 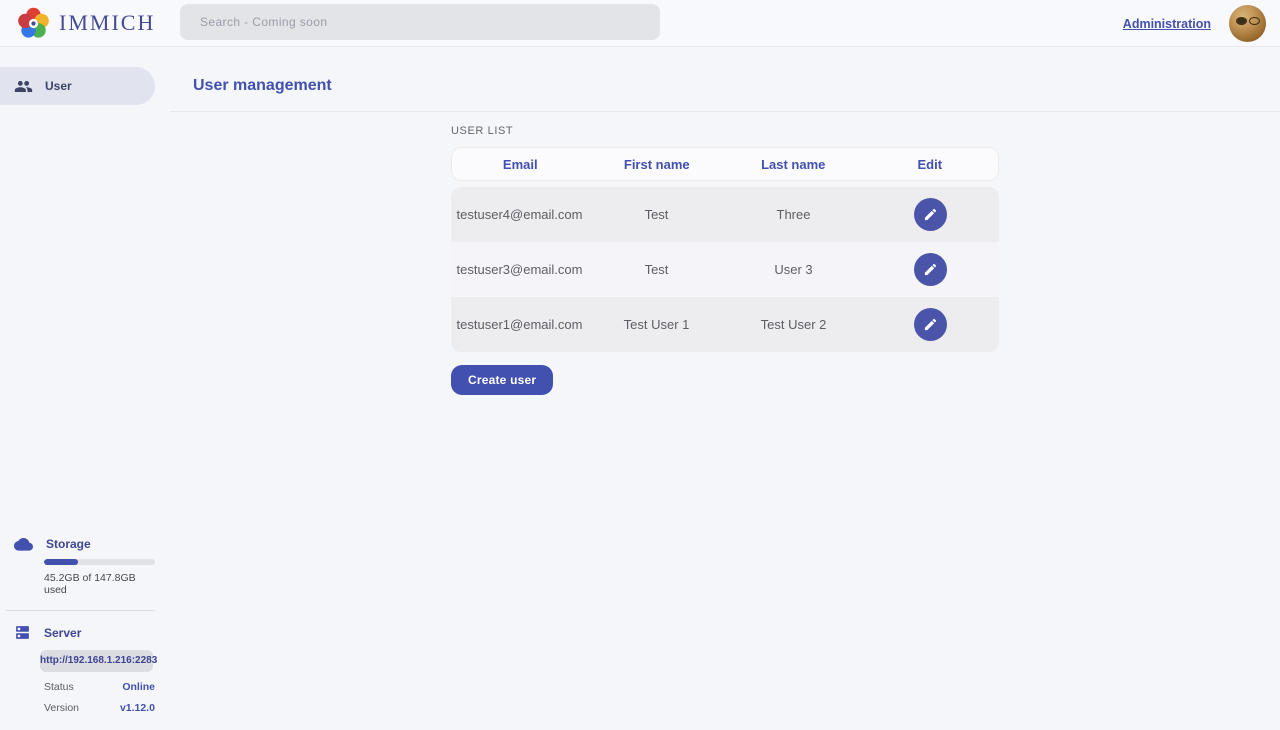 I want to click on topbar-right: Administration, so click(x=1194, y=23).